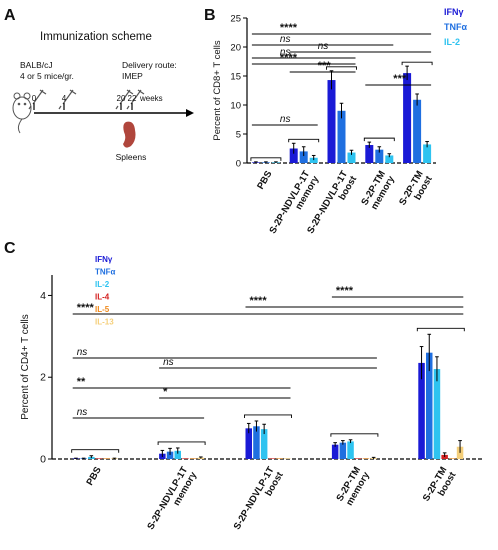 The width and height of the screenshot is (498, 550). Describe the element at coordinates (149, 65) in the screenshot. I see `route-label: Delivery route:` at that location.